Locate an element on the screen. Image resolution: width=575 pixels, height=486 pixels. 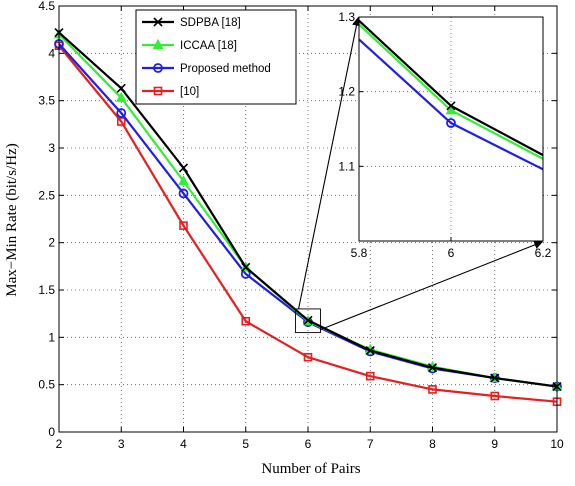
x-tick-label: 9 is located at coordinates (494, 444).